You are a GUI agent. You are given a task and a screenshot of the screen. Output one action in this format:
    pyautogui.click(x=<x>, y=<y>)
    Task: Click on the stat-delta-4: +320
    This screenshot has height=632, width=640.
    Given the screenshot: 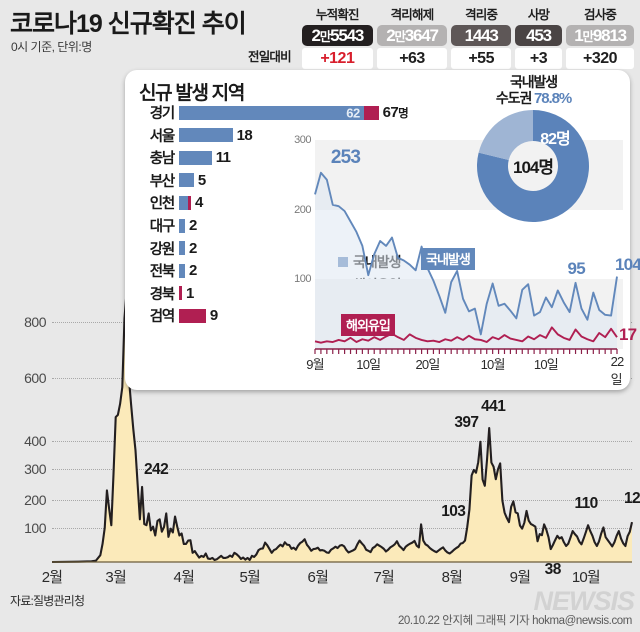 What is the action you would take?
    pyautogui.click(x=600, y=57)
    